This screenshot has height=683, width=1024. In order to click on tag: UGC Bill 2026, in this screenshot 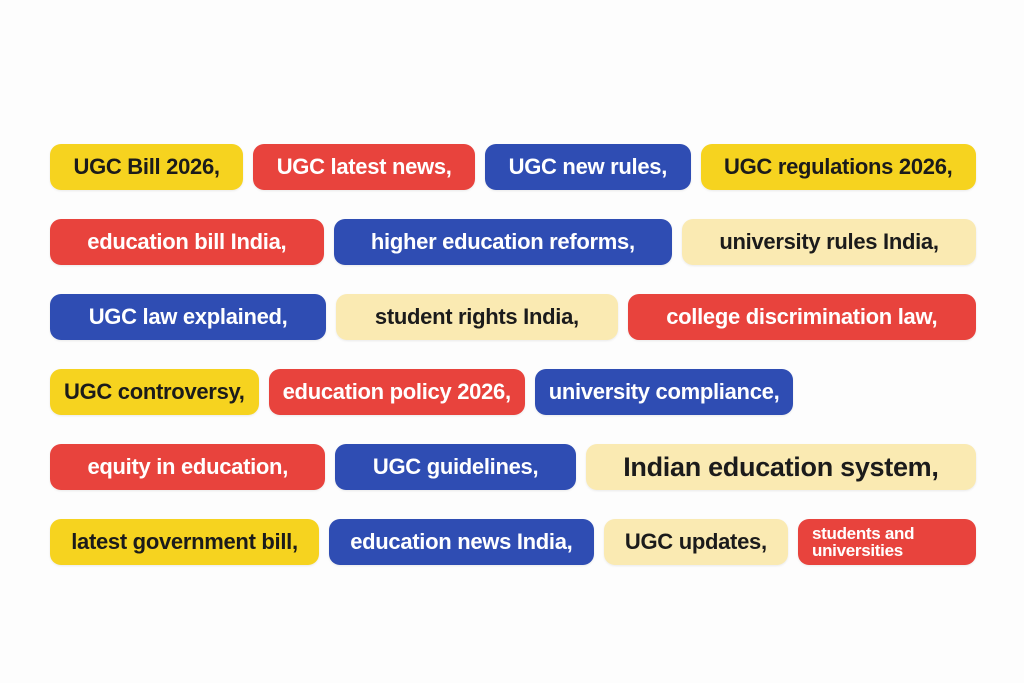, I will do `click(147, 167)`.